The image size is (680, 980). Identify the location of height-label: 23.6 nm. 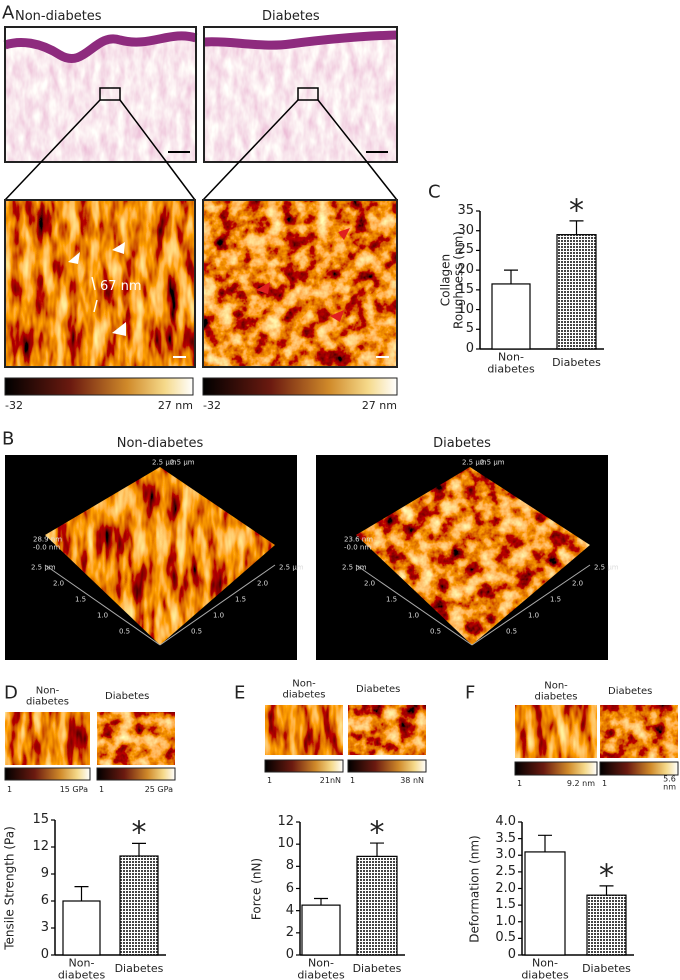
(359, 539).